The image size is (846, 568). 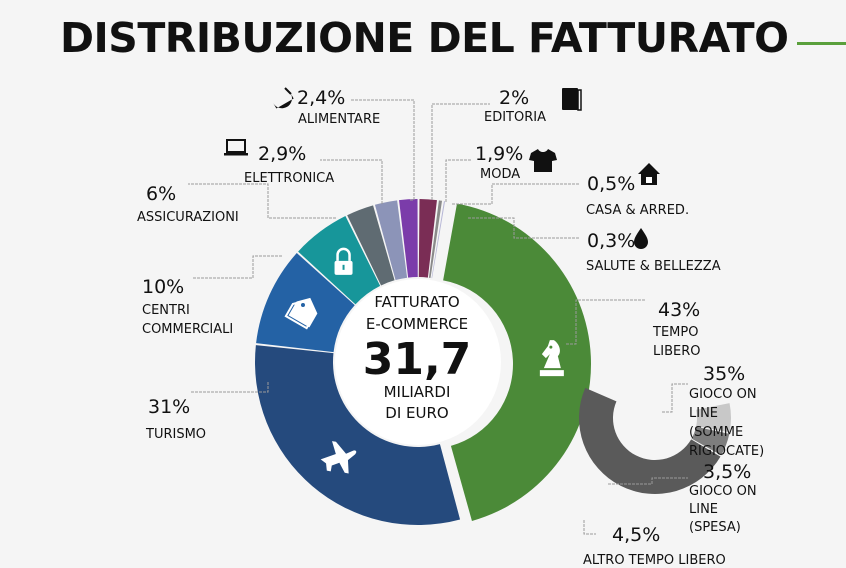 What do you see at coordinates (460, 151) in the screenshot?
I see `leader-editoria` at bounding box center [460, 151].